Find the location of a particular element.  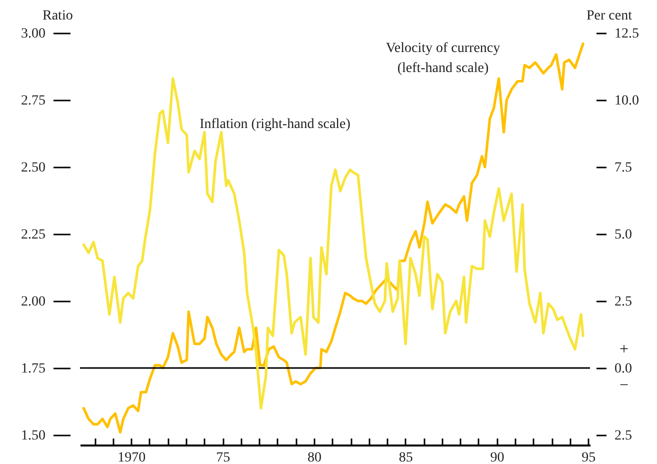

y2-tick-label: 10.0 is located at coordinates (626, 101).